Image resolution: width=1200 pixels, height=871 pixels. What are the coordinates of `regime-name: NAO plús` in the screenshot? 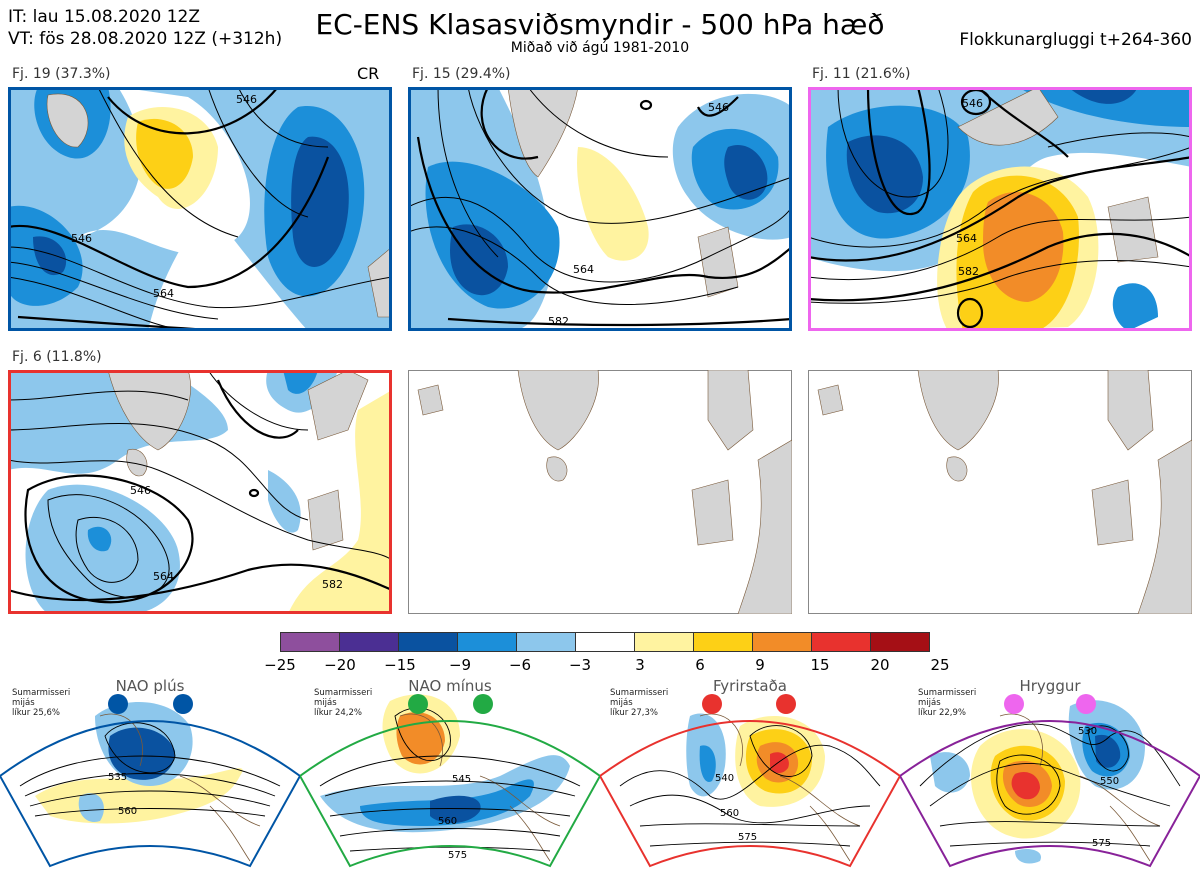 It's located at (150, 686).